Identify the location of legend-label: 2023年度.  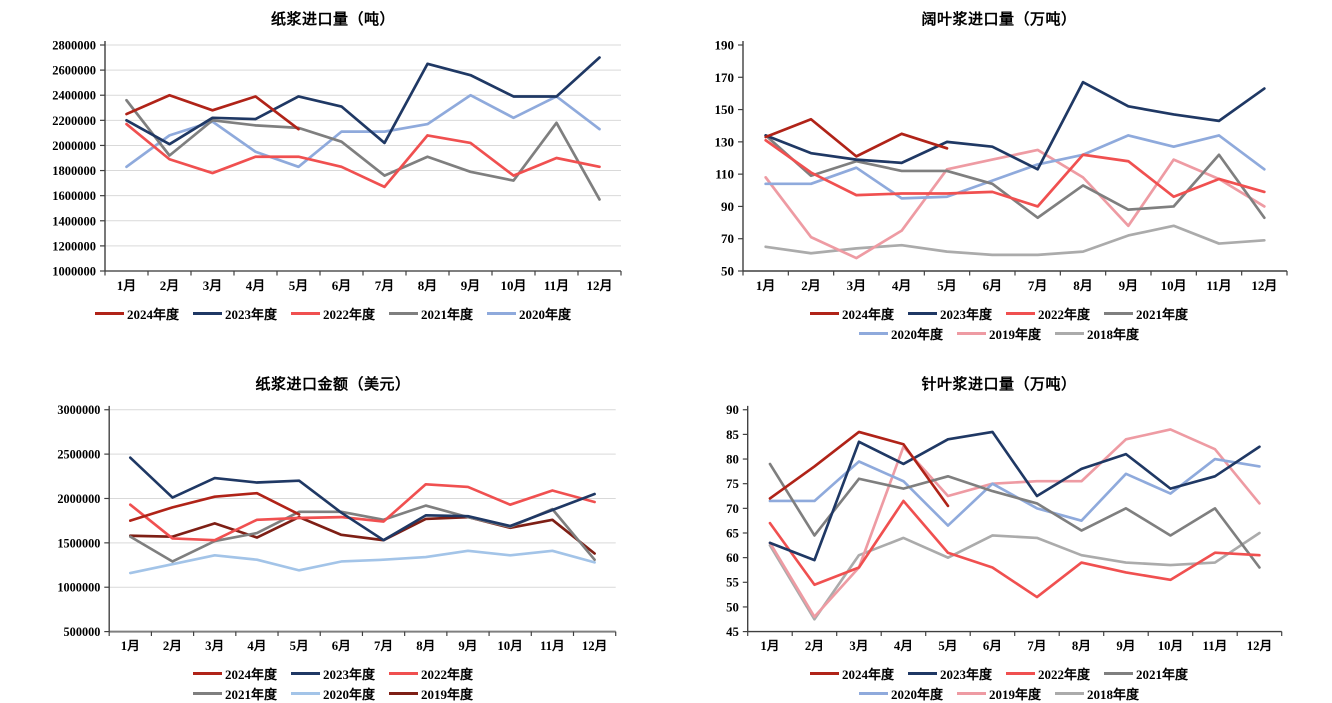
(965, 674).